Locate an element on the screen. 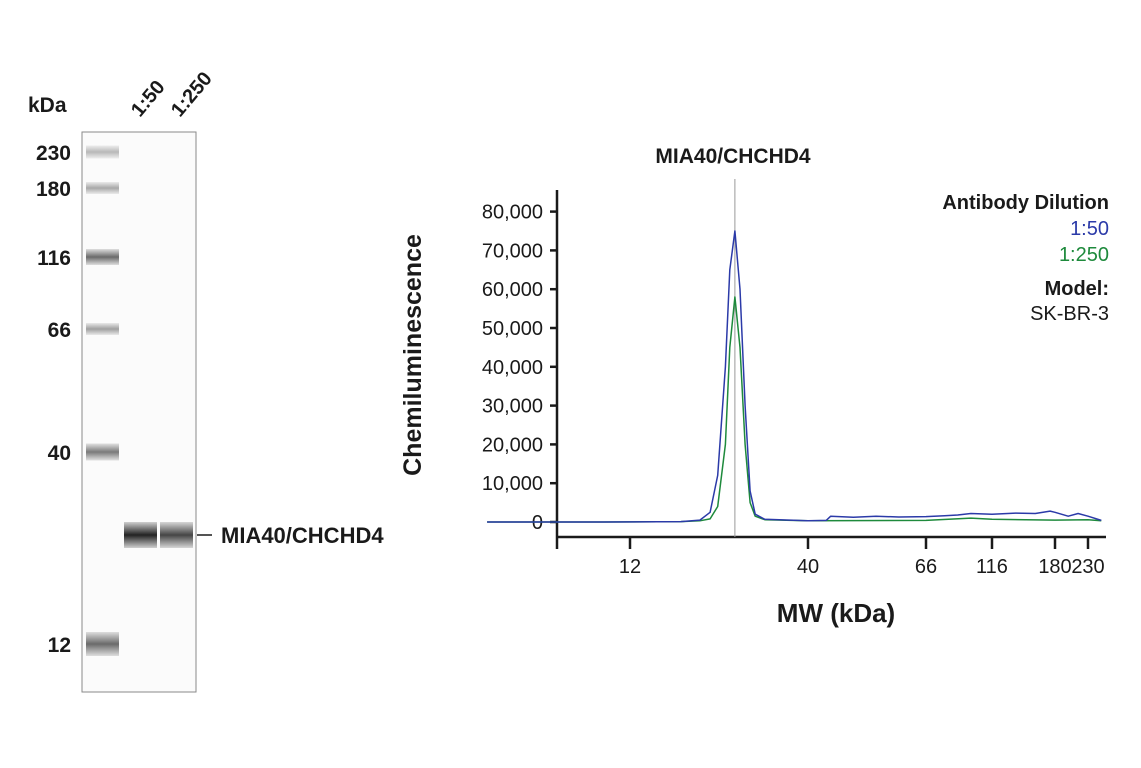 The image size is (1141, 768). gel-image is located at coordinates (139, 412).